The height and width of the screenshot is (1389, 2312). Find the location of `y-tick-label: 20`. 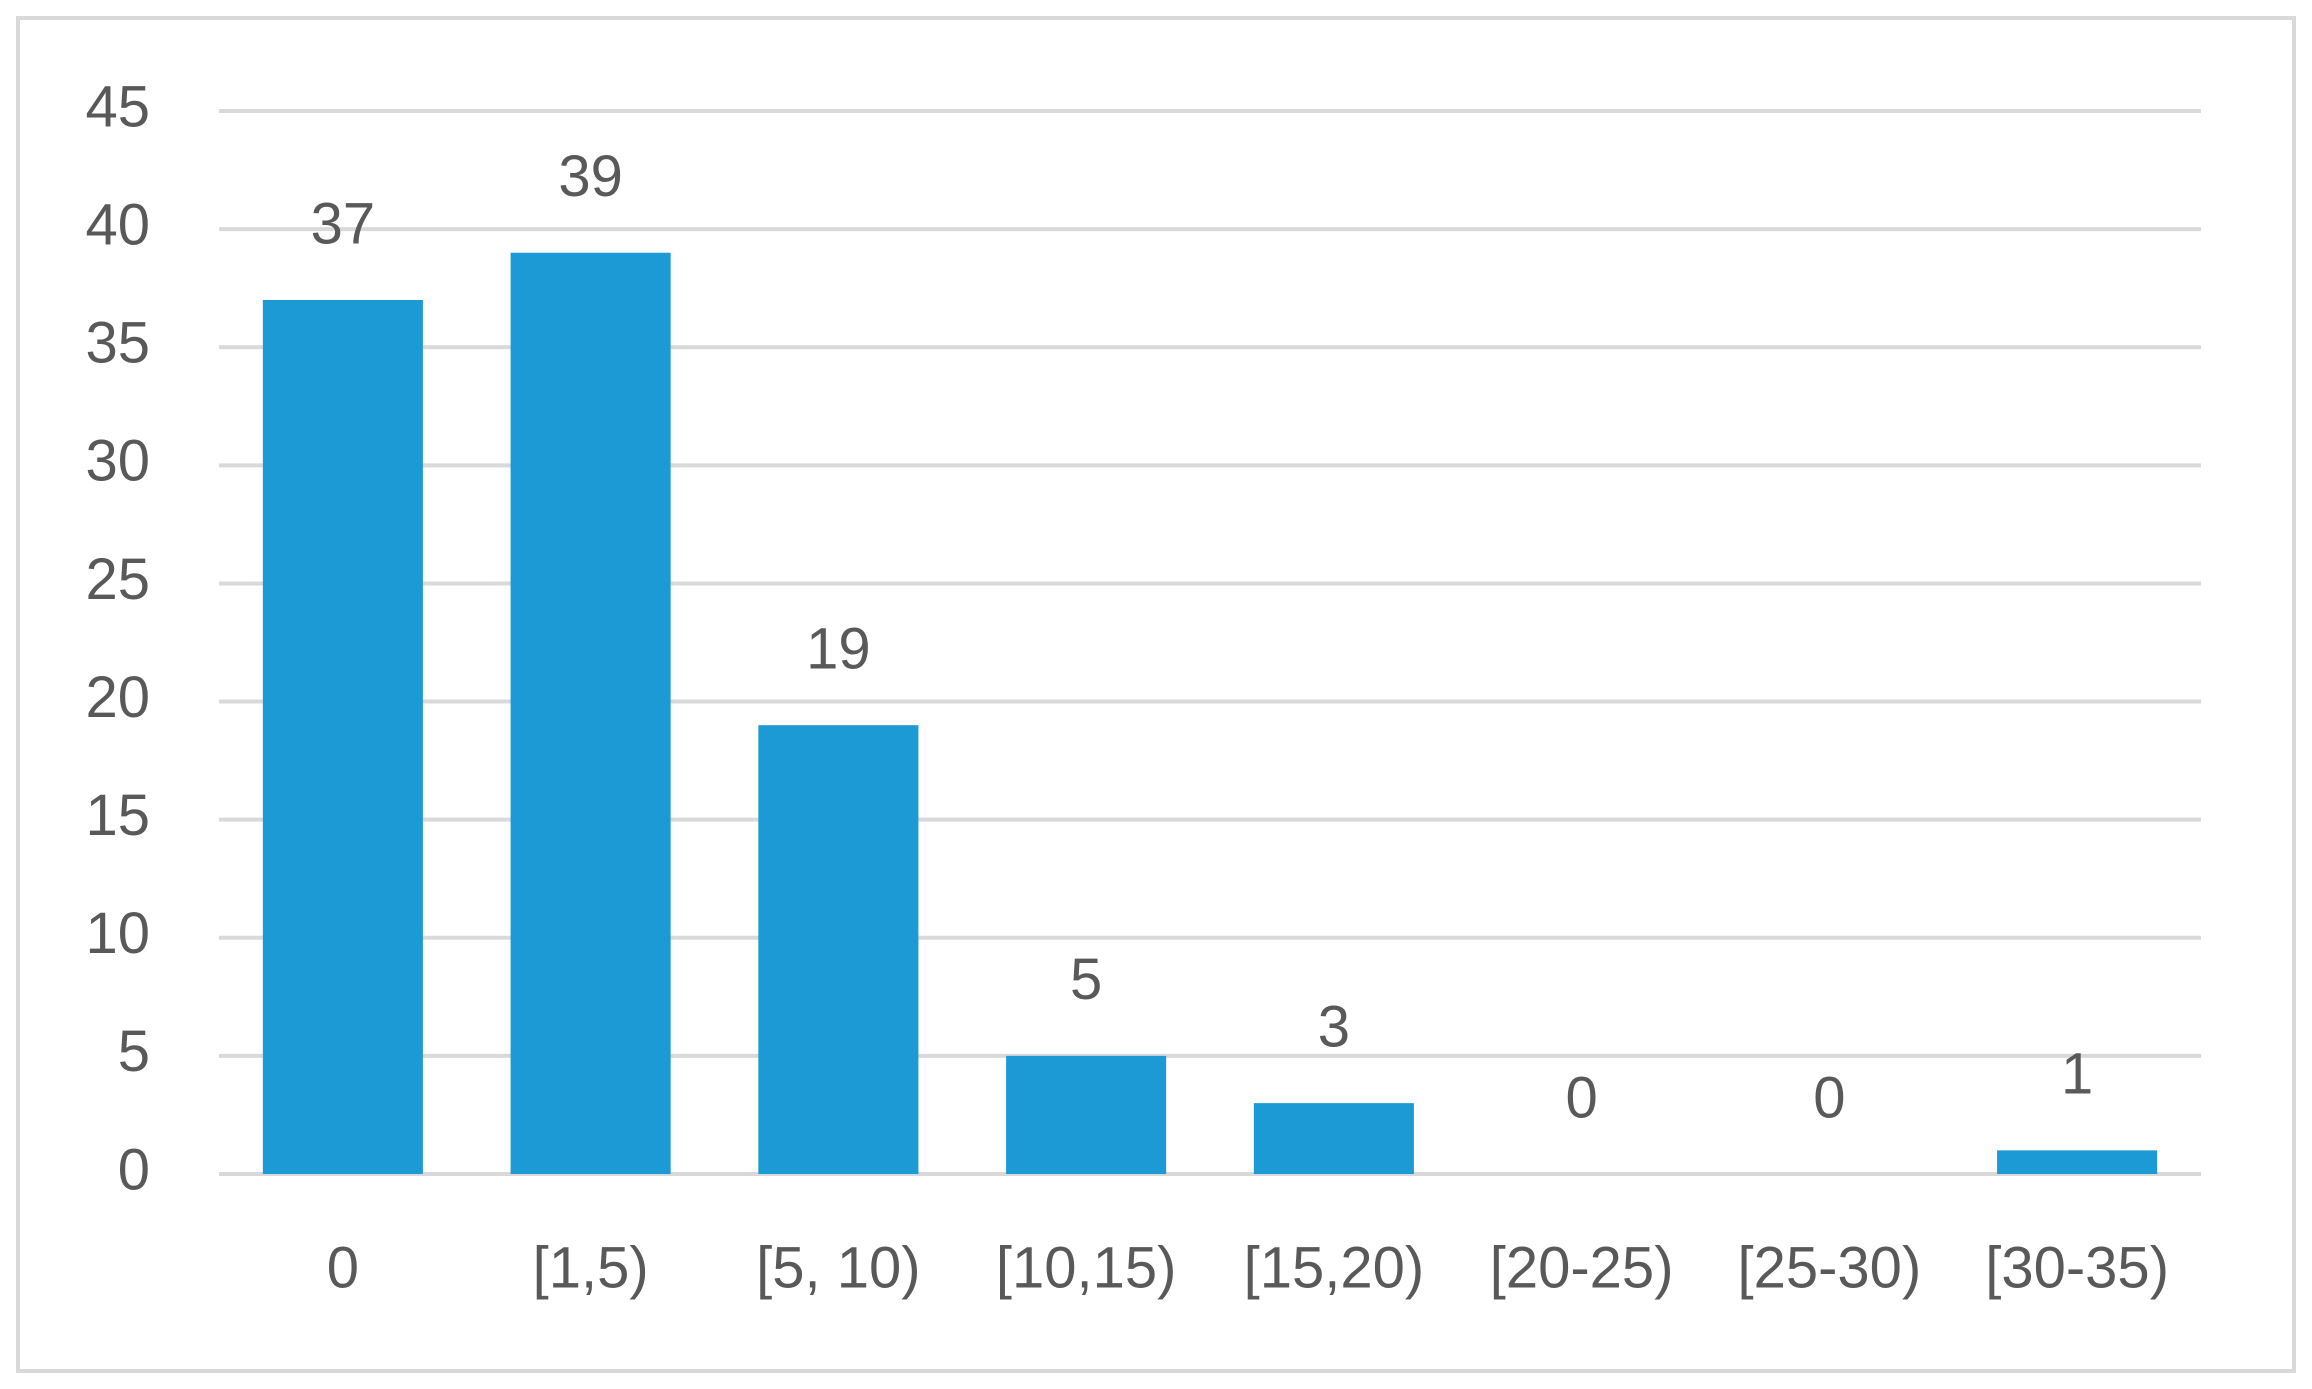

y-tick-label: 20 is located at coordinates (117, 697).